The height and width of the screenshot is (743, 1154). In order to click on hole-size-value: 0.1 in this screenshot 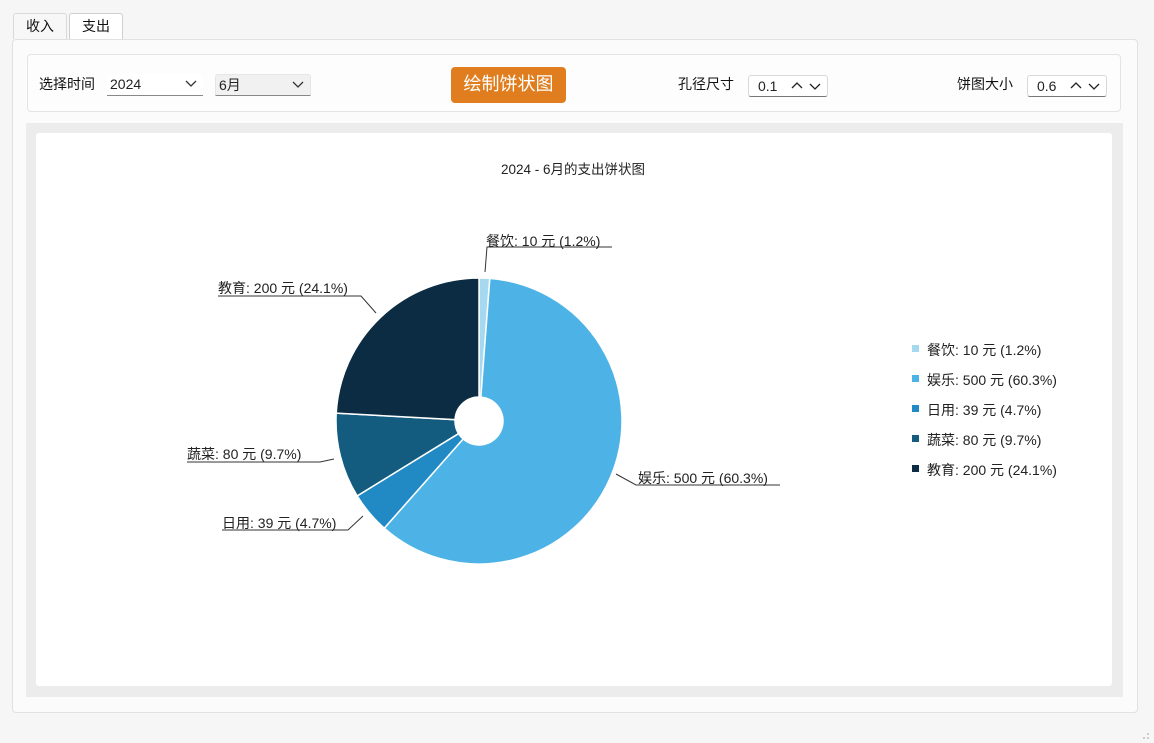, I will do `click(768, 86)`.